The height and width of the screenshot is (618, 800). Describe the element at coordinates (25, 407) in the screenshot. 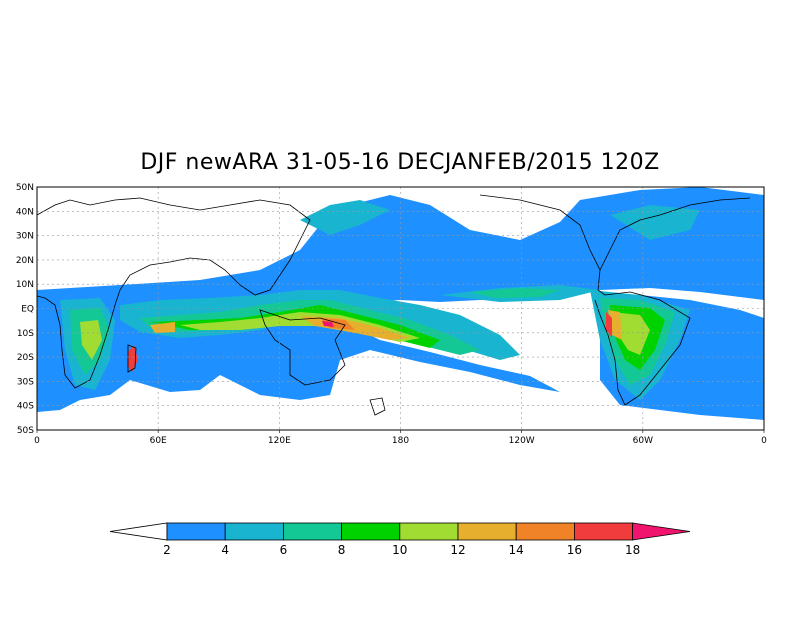

I see `lat-label: 40S` at that location.